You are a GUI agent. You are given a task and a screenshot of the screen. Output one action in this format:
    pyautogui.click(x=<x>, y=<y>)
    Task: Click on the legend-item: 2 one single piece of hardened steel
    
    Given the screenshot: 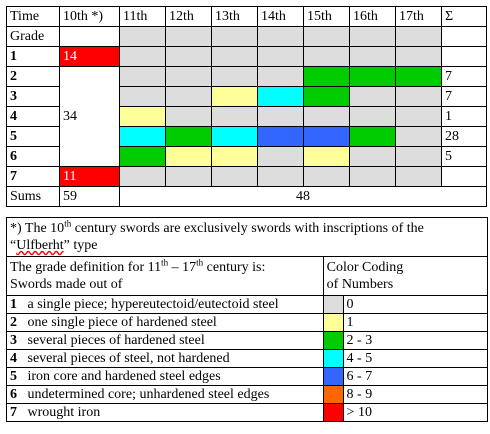 What is the action you would take?
    pyautogui.click(x=165, y=322)
    